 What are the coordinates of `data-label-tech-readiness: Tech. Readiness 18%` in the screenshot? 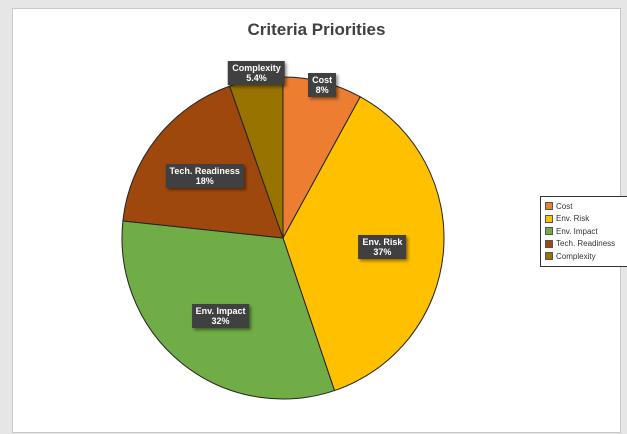 It's located at (204, 176).